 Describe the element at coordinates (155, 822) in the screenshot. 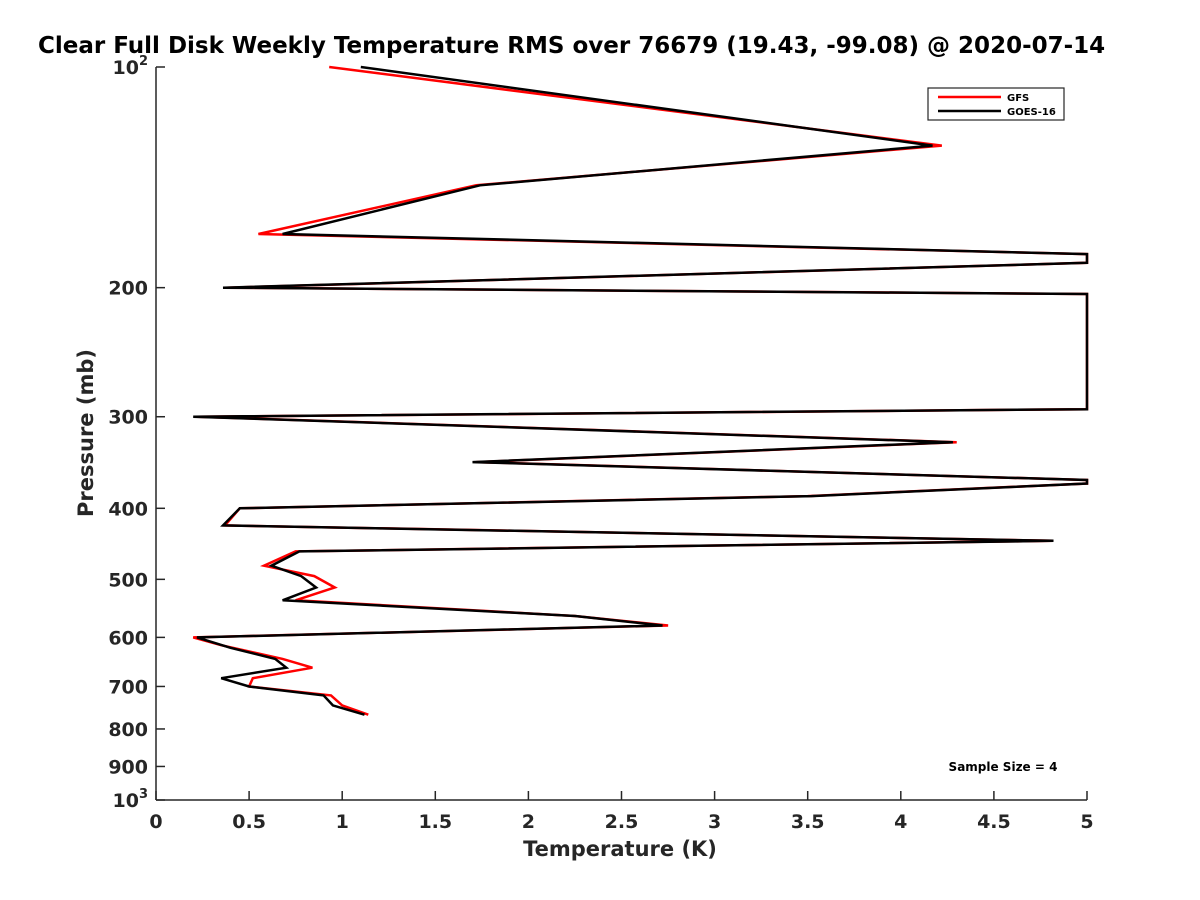

I see `x-tick-label: 0` at that location.